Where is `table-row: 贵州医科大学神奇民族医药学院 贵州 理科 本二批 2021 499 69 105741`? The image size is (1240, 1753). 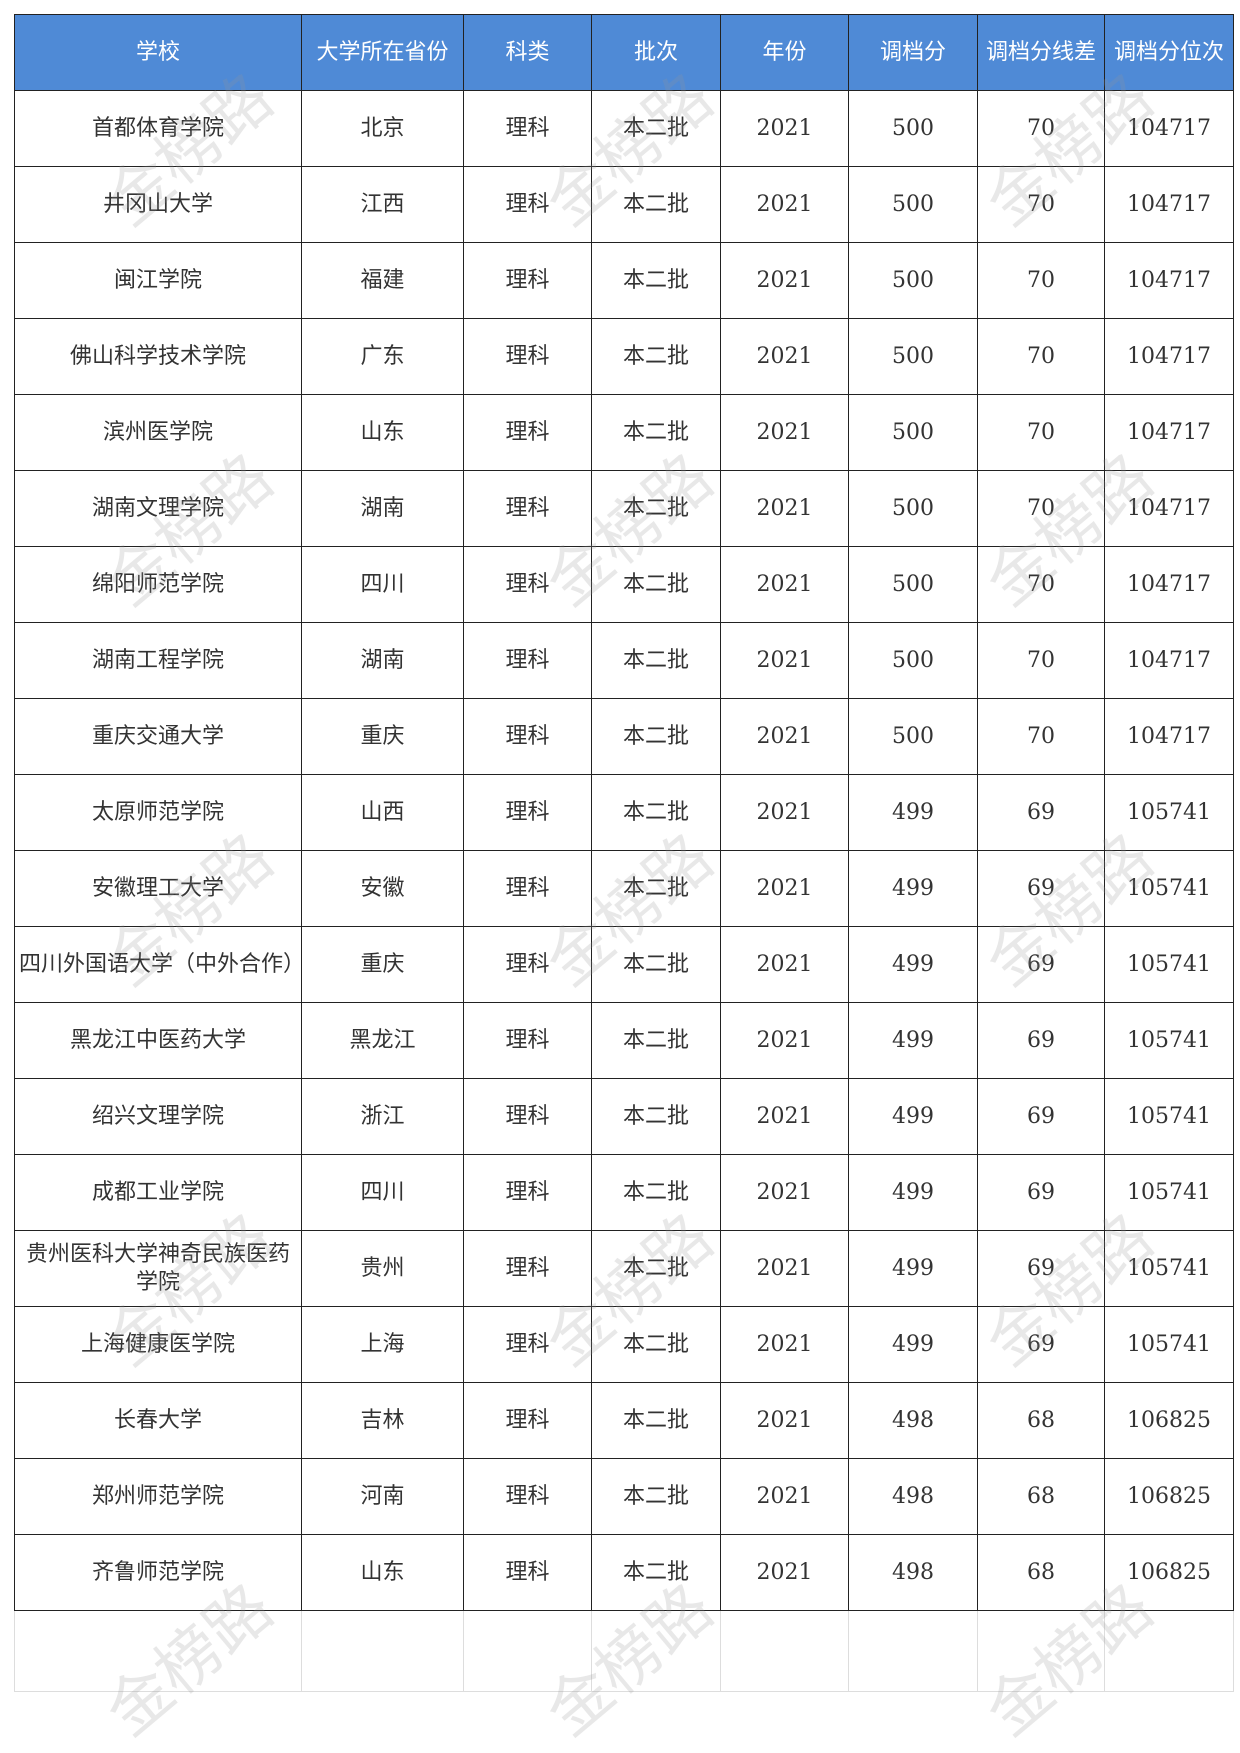
table-row: 贵州医科大学神奇民族医药学院 贵州 理科 本二批 2021 499 69 105741 is located at coordinates (624, 1268).